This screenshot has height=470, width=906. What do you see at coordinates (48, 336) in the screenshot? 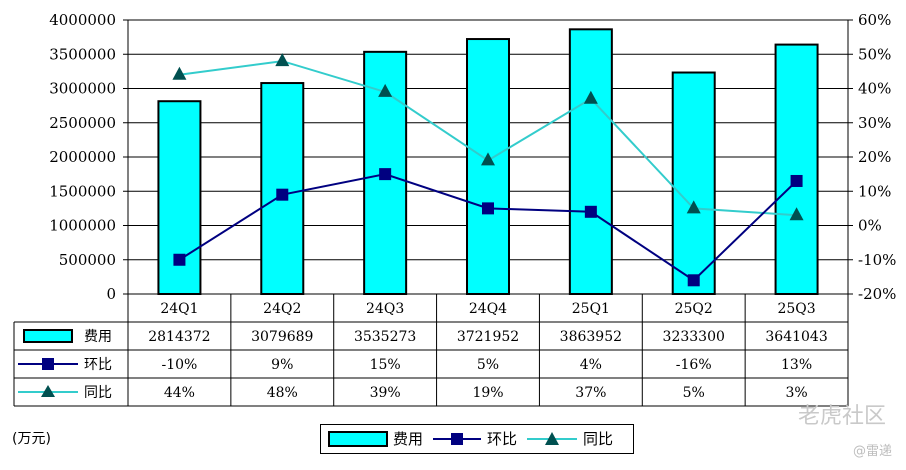
I see `row-key-bar` at bounding box center [48, 336].